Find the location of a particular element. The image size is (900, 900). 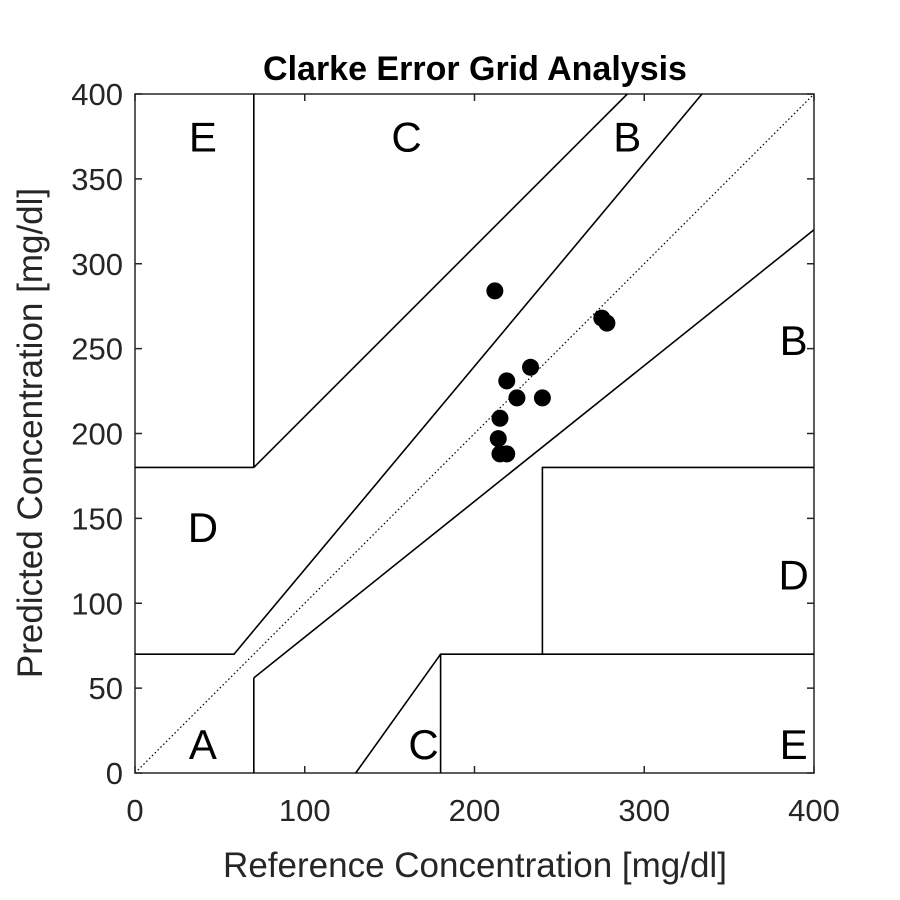

x-axis-label: Reference Concentration [mg/dl] is located at coordinates (475, 865).